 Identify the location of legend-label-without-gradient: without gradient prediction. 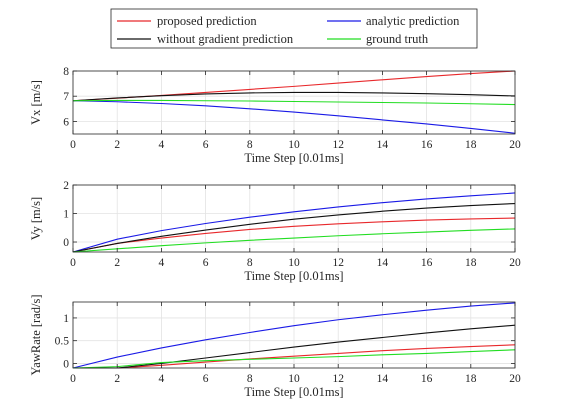
(225, 39).